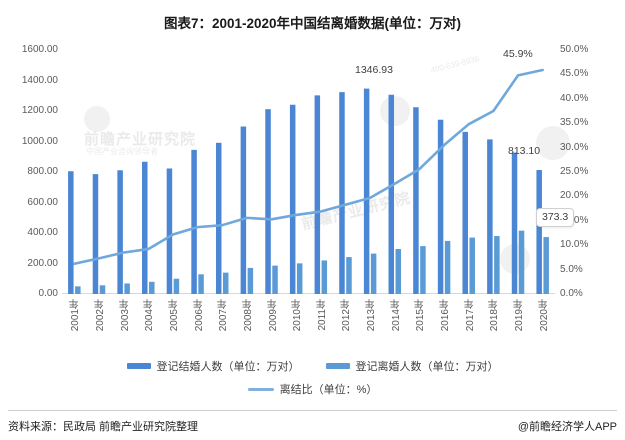  What do you see at coordinates (48, 293) in the screenshot?
I see `y-tick-left: 0.00` at bounding box center [48, 293].